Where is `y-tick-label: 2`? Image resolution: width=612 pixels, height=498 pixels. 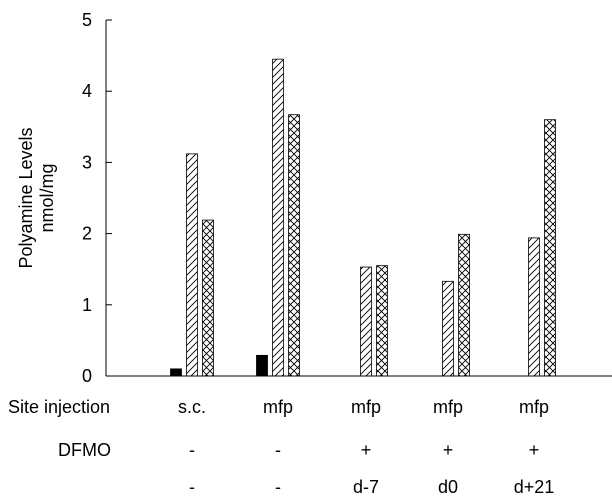
y-tick-label: 2 is located at coordinates (87, 234).